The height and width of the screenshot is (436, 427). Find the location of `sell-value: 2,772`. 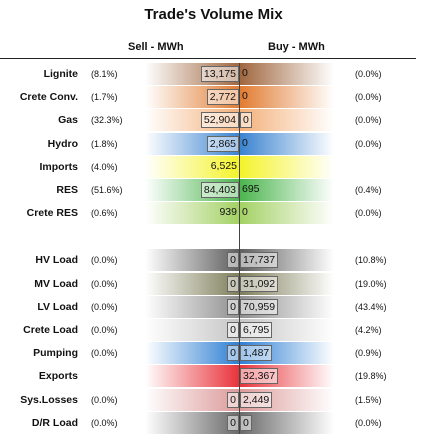

sell-value: 2,772 is located at coordinates (222, 97).